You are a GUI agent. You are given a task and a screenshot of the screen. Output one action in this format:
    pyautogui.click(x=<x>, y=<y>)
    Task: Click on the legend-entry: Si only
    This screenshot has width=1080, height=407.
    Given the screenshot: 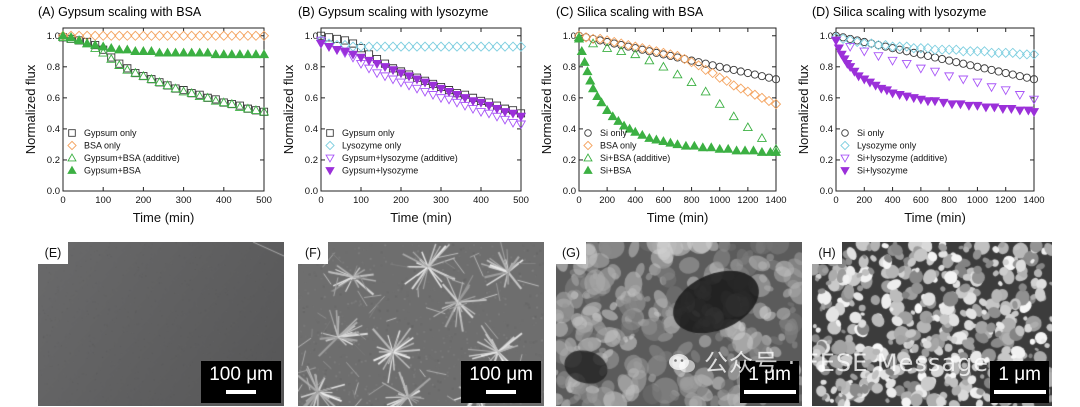 What is the action you would take?
    pyautogui.click(x=614, y=133)
    